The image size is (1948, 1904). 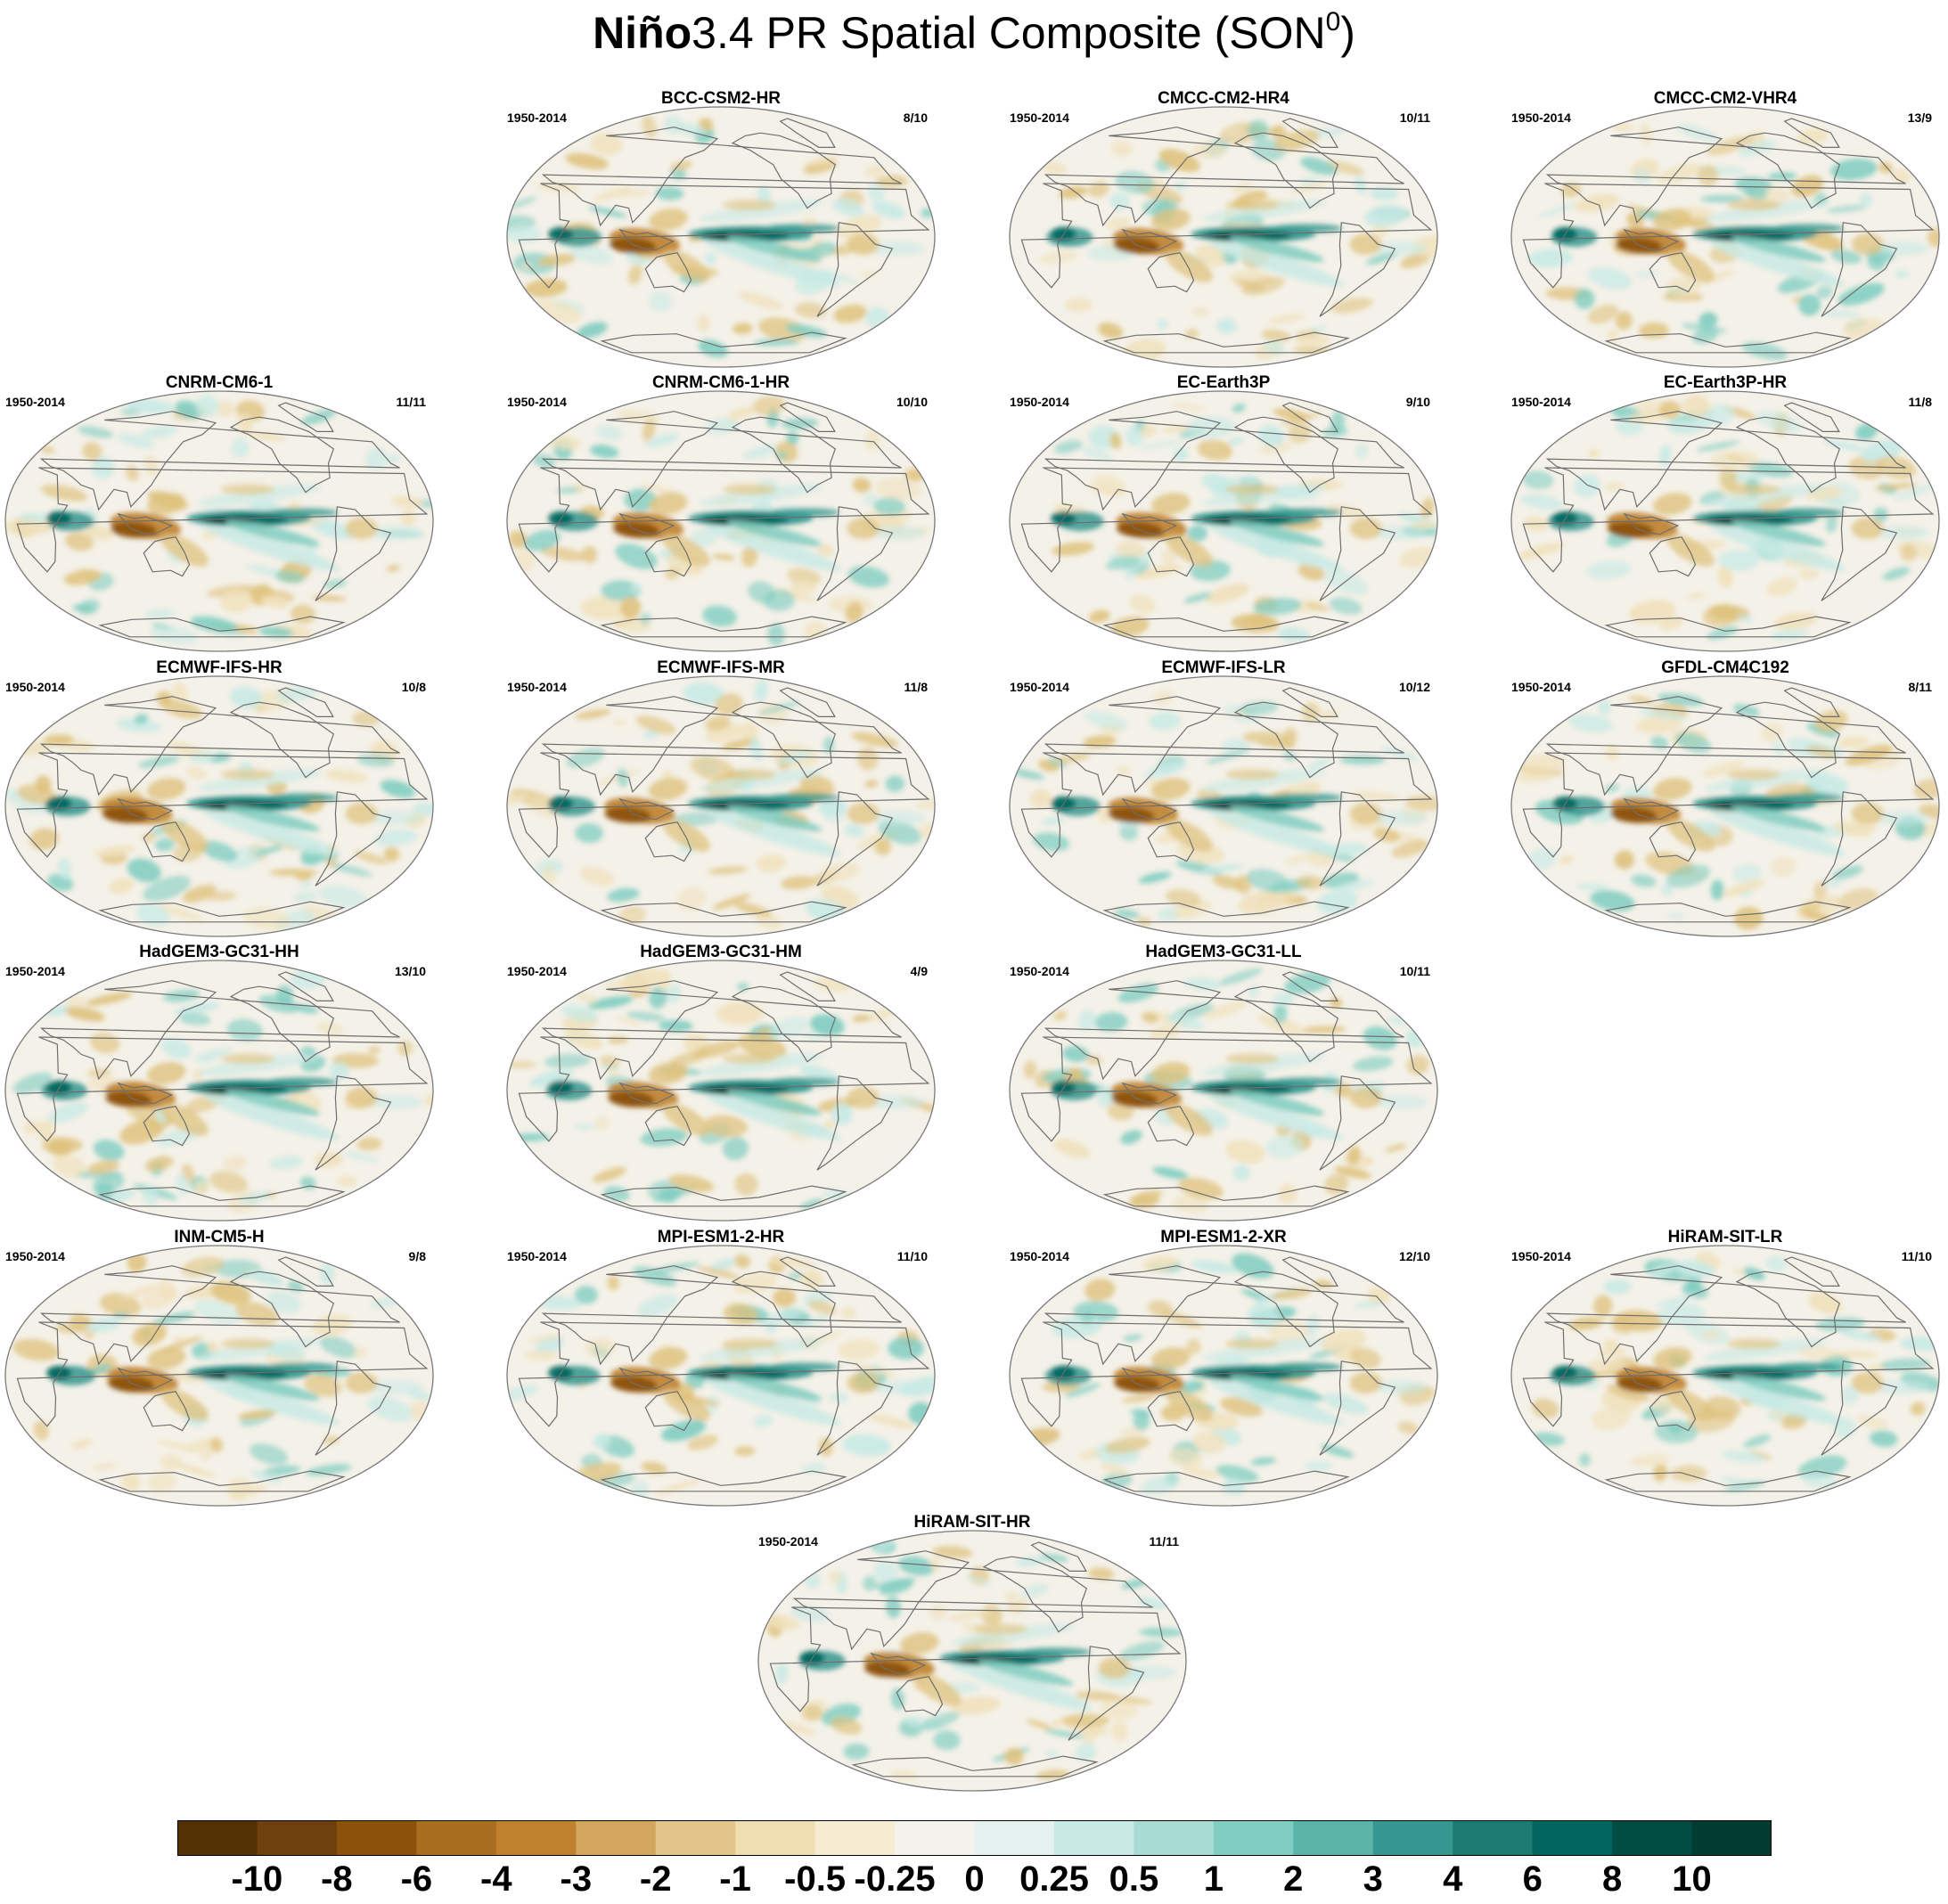 I want to click on map-panel: MPI-ESM1-2-HR 1950-2014 11/10, so click(x=721, y=1367).